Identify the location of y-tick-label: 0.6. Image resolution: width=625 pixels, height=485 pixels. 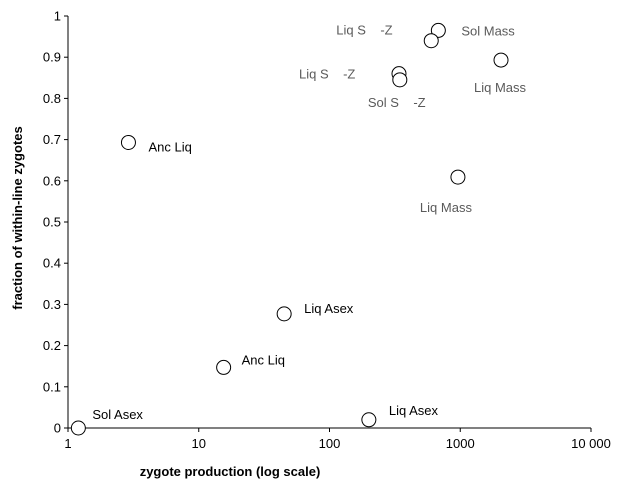
(52, 180).